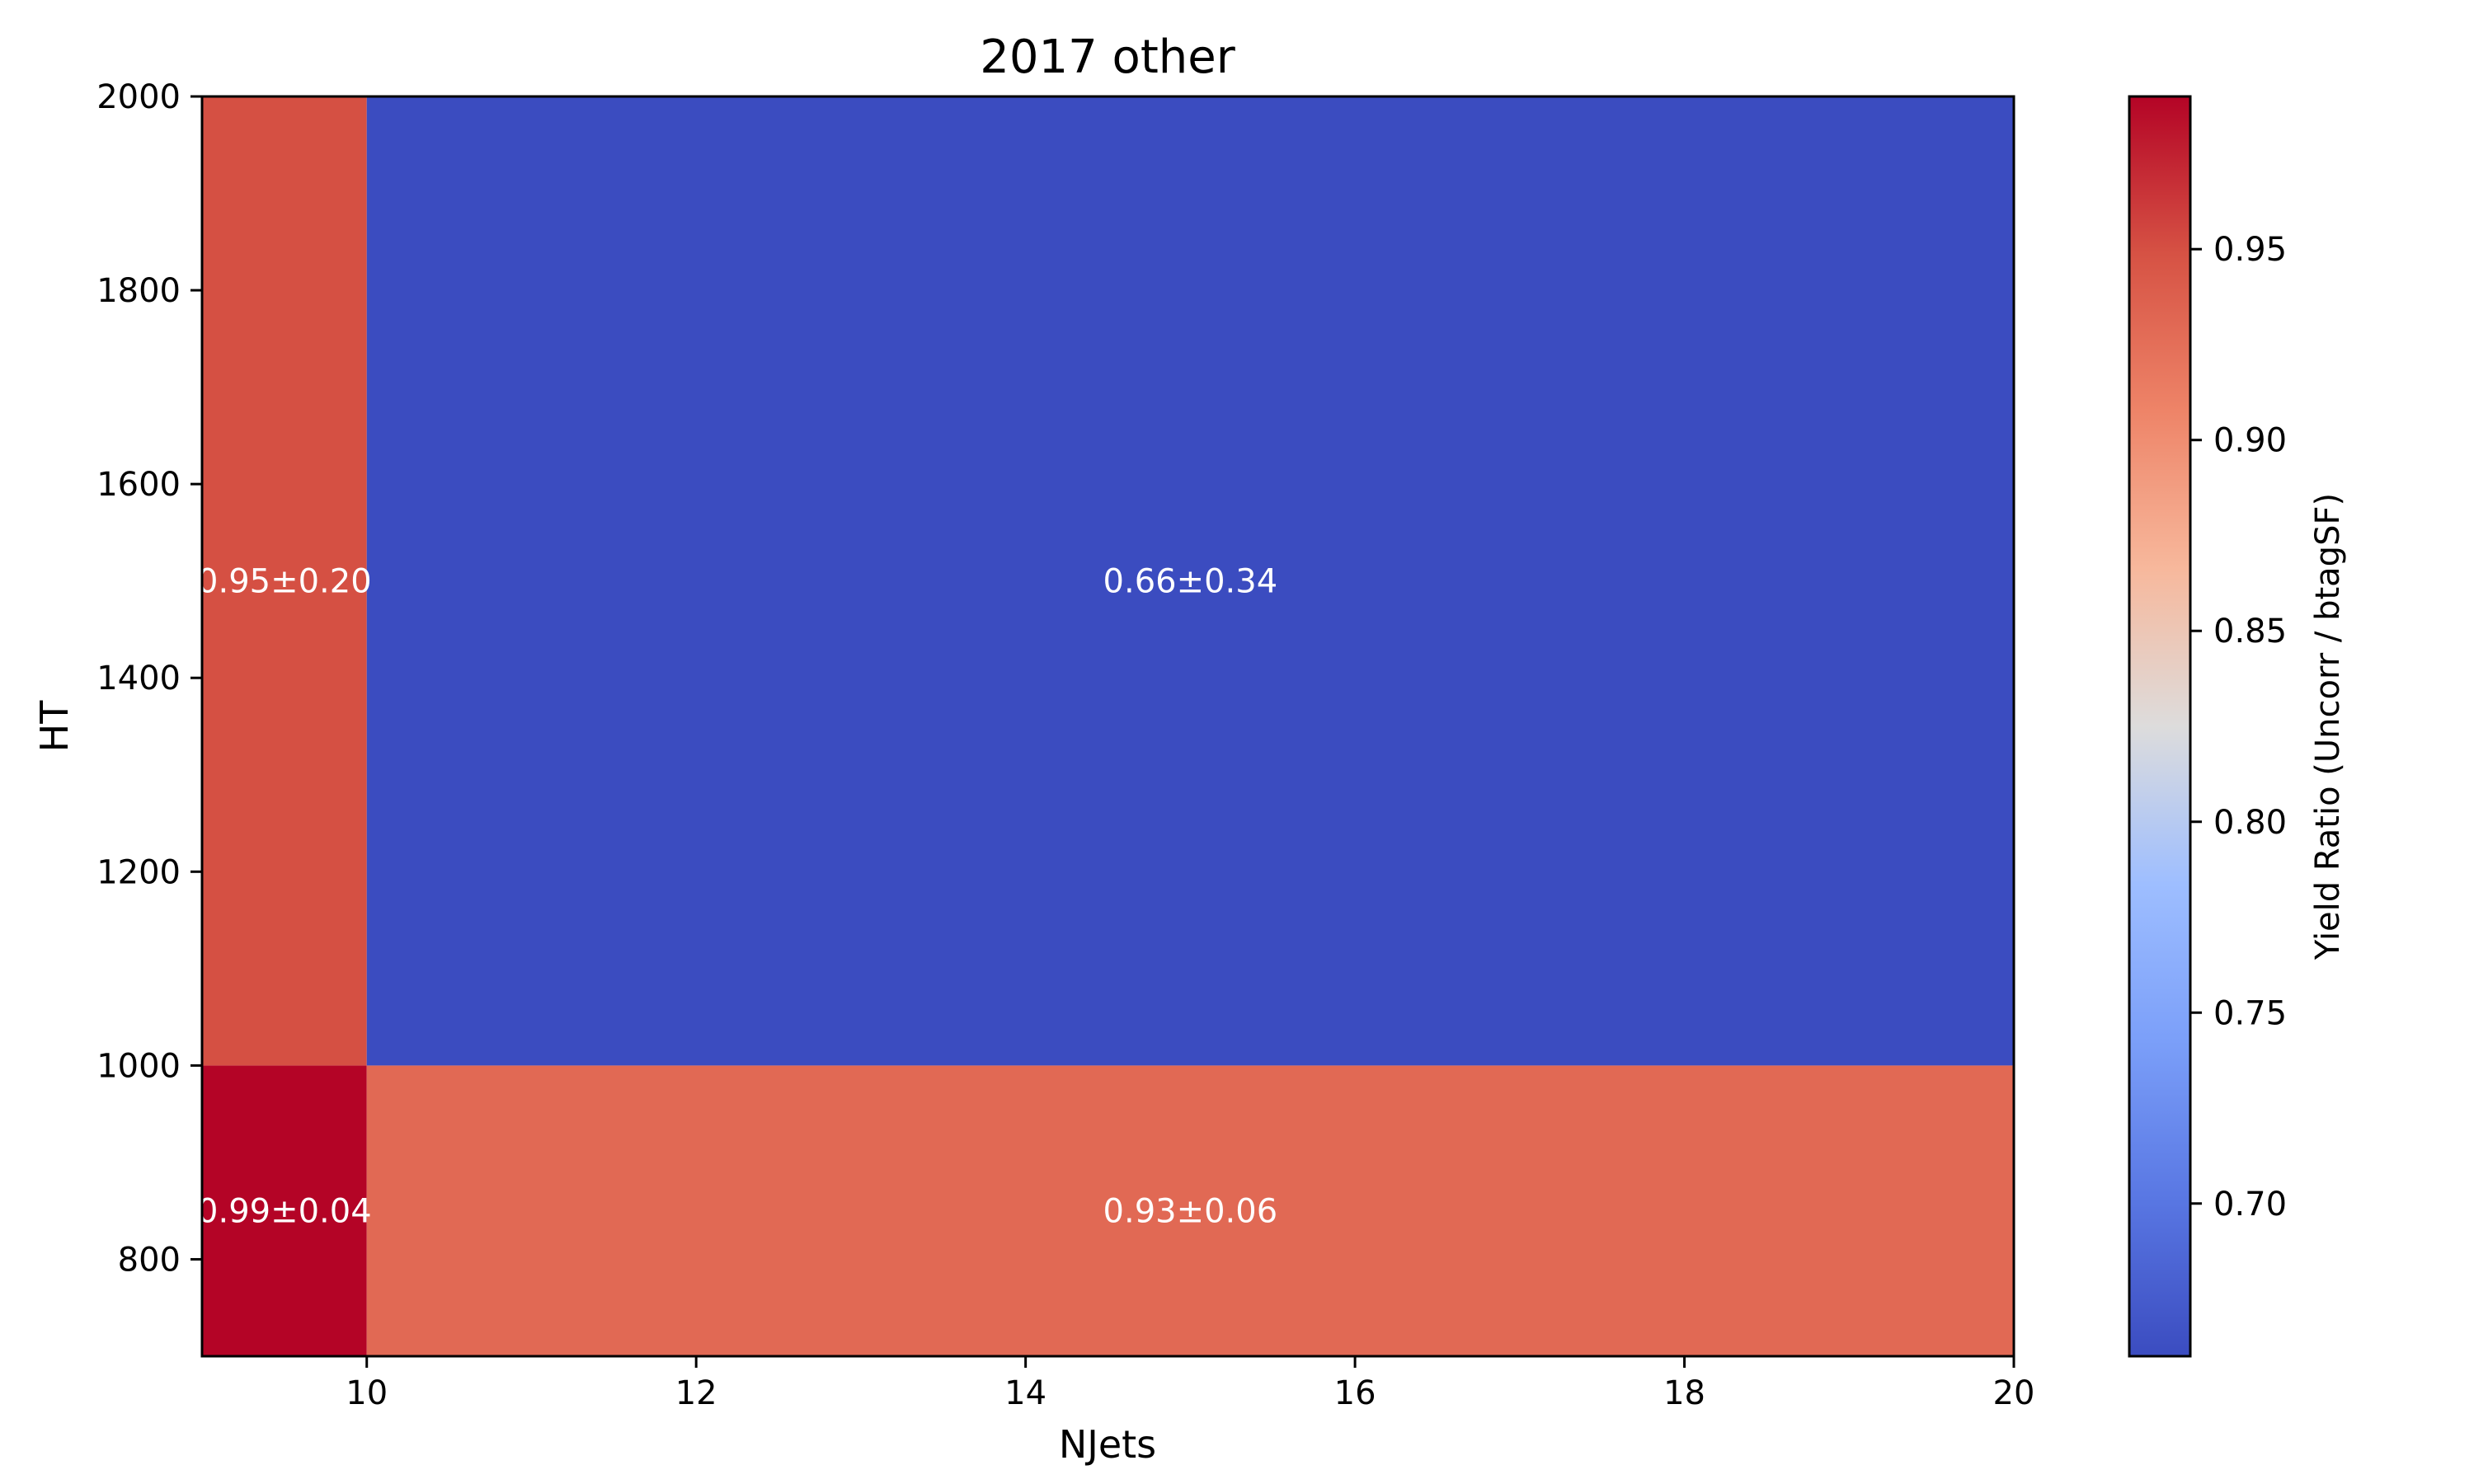 Image resolution: width=2474 pixels, height=1484 pixels. Describe the element at coordinates (367, 1393) in the screenshot. I see `x-tick-label: 10` at that location.